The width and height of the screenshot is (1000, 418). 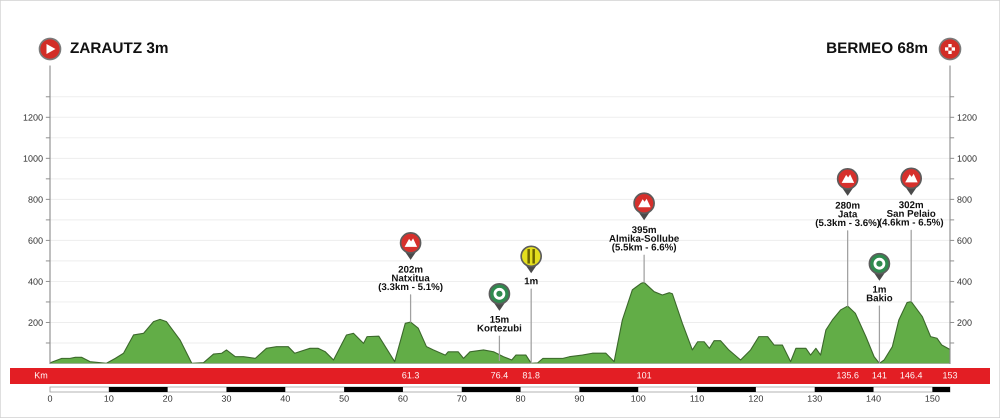 What do you see at coordinates (964, 281) in the screenshot?
I see `y2-tick-label: 400` at bounding box center [964, 281].